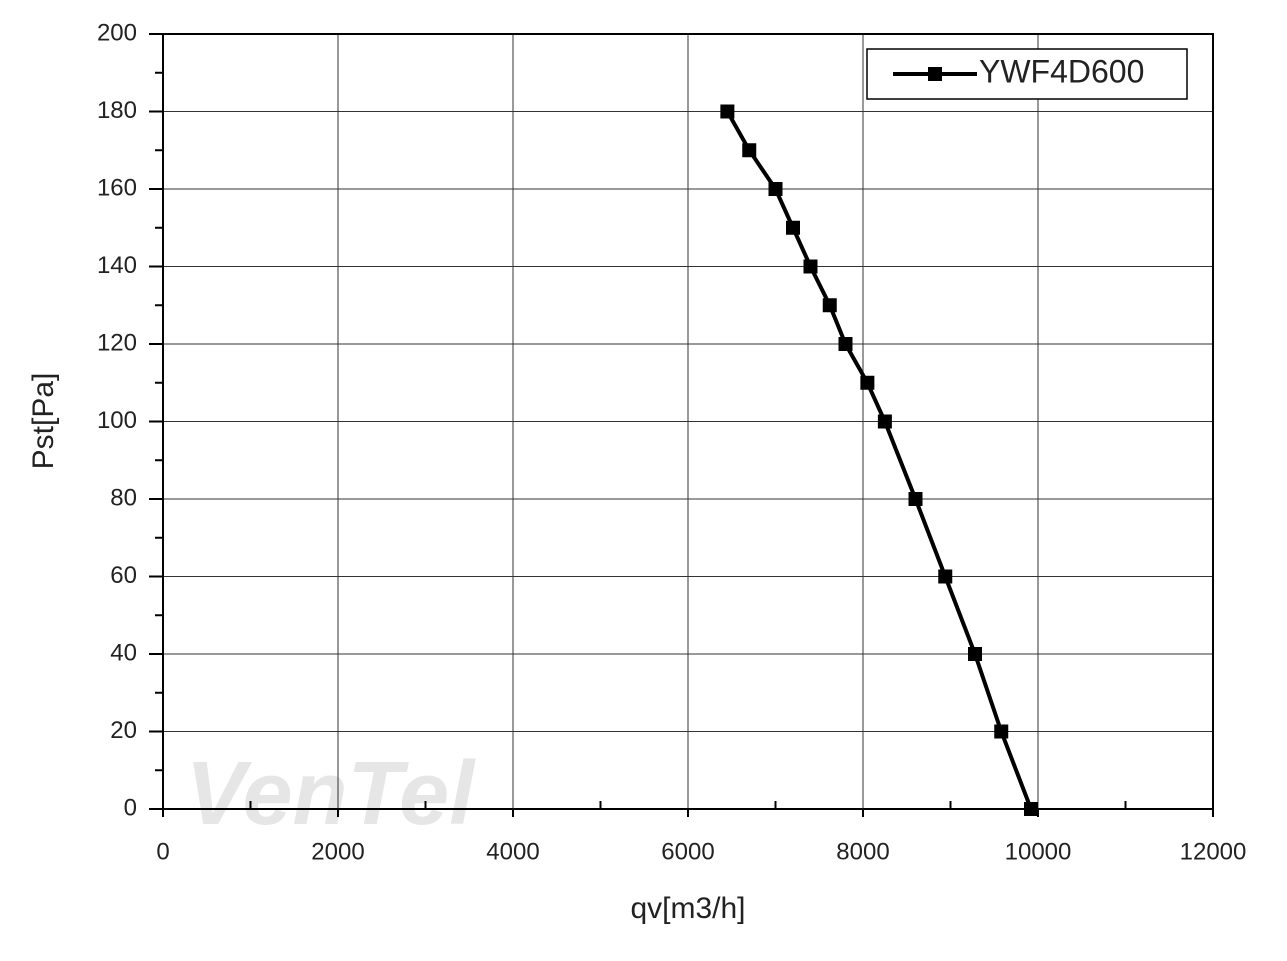  Describe the element at coordinates (43, 421) in the screenshot. I see `y-axis-label: Pst[Pa]` at that location.